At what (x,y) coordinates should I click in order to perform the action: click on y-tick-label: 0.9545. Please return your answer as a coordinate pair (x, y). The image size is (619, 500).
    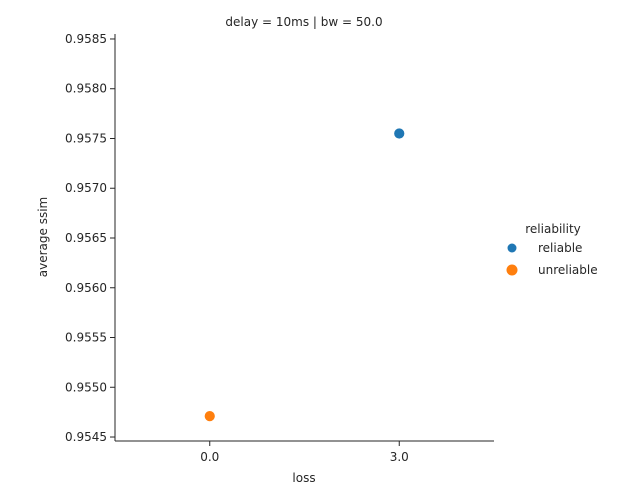
    Looking at the image, I should click on (86, 437).